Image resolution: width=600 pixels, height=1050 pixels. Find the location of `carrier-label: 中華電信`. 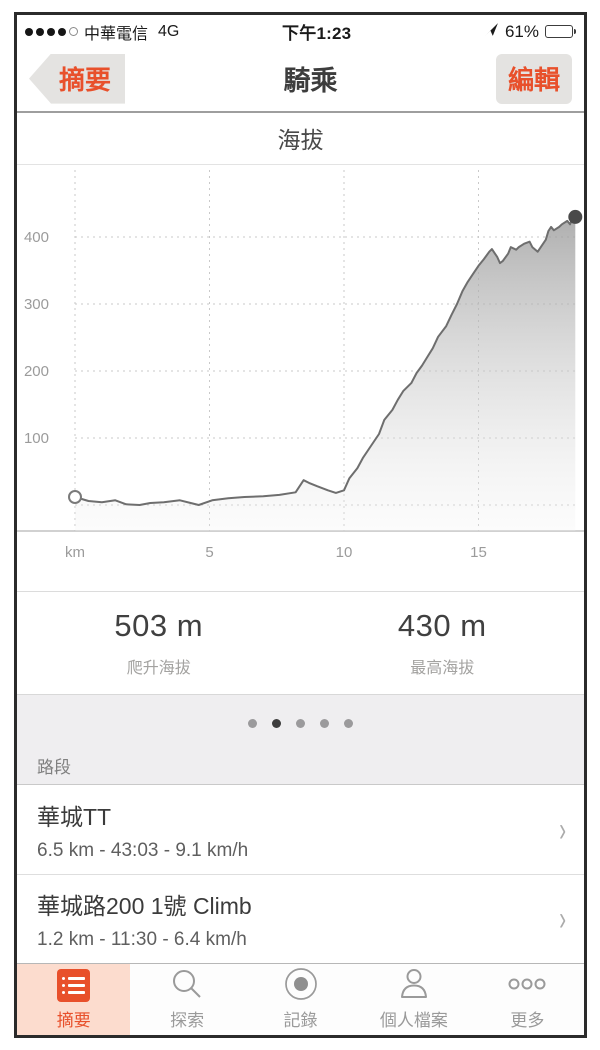

carrier-label: 中華電信 is located at coordinates (116, 34).